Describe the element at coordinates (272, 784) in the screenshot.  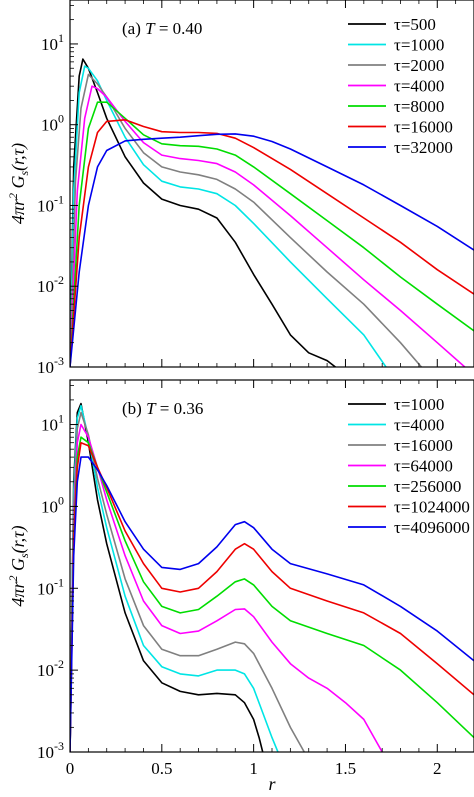
I see `x-axis-label: r` at that location.